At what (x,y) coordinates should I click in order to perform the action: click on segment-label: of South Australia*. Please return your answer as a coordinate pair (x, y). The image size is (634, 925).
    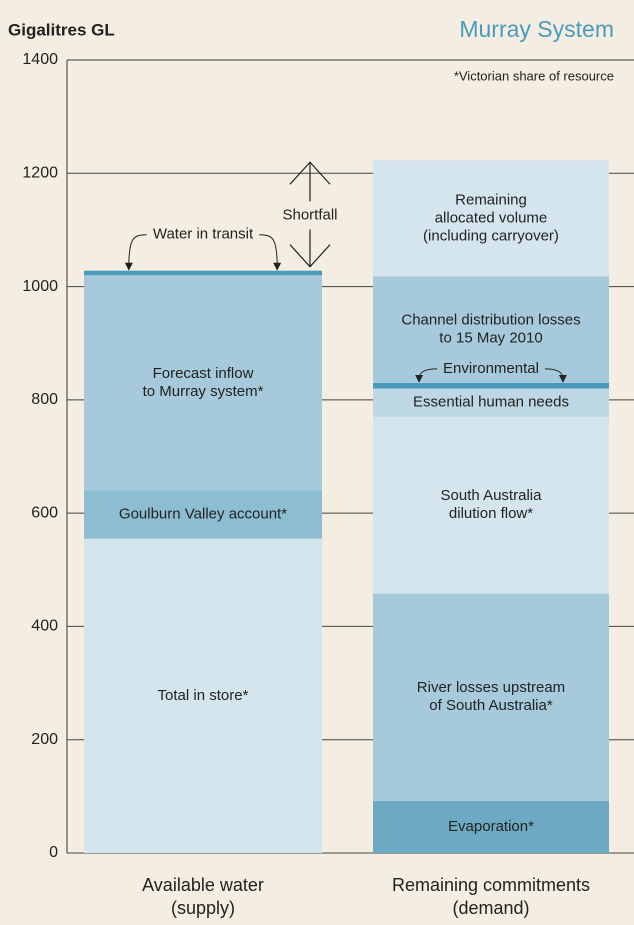
    Looking at the image, I should click on (491, 705).